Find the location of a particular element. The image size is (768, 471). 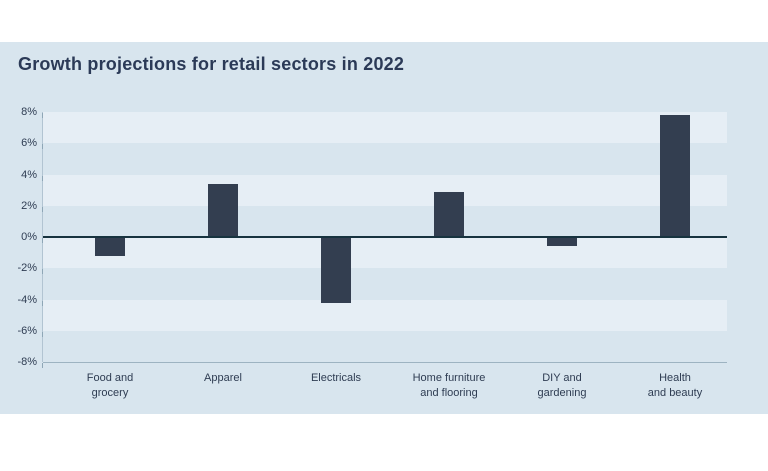

y-axis-tick-label: -6% is located at coordinates (27, 330).